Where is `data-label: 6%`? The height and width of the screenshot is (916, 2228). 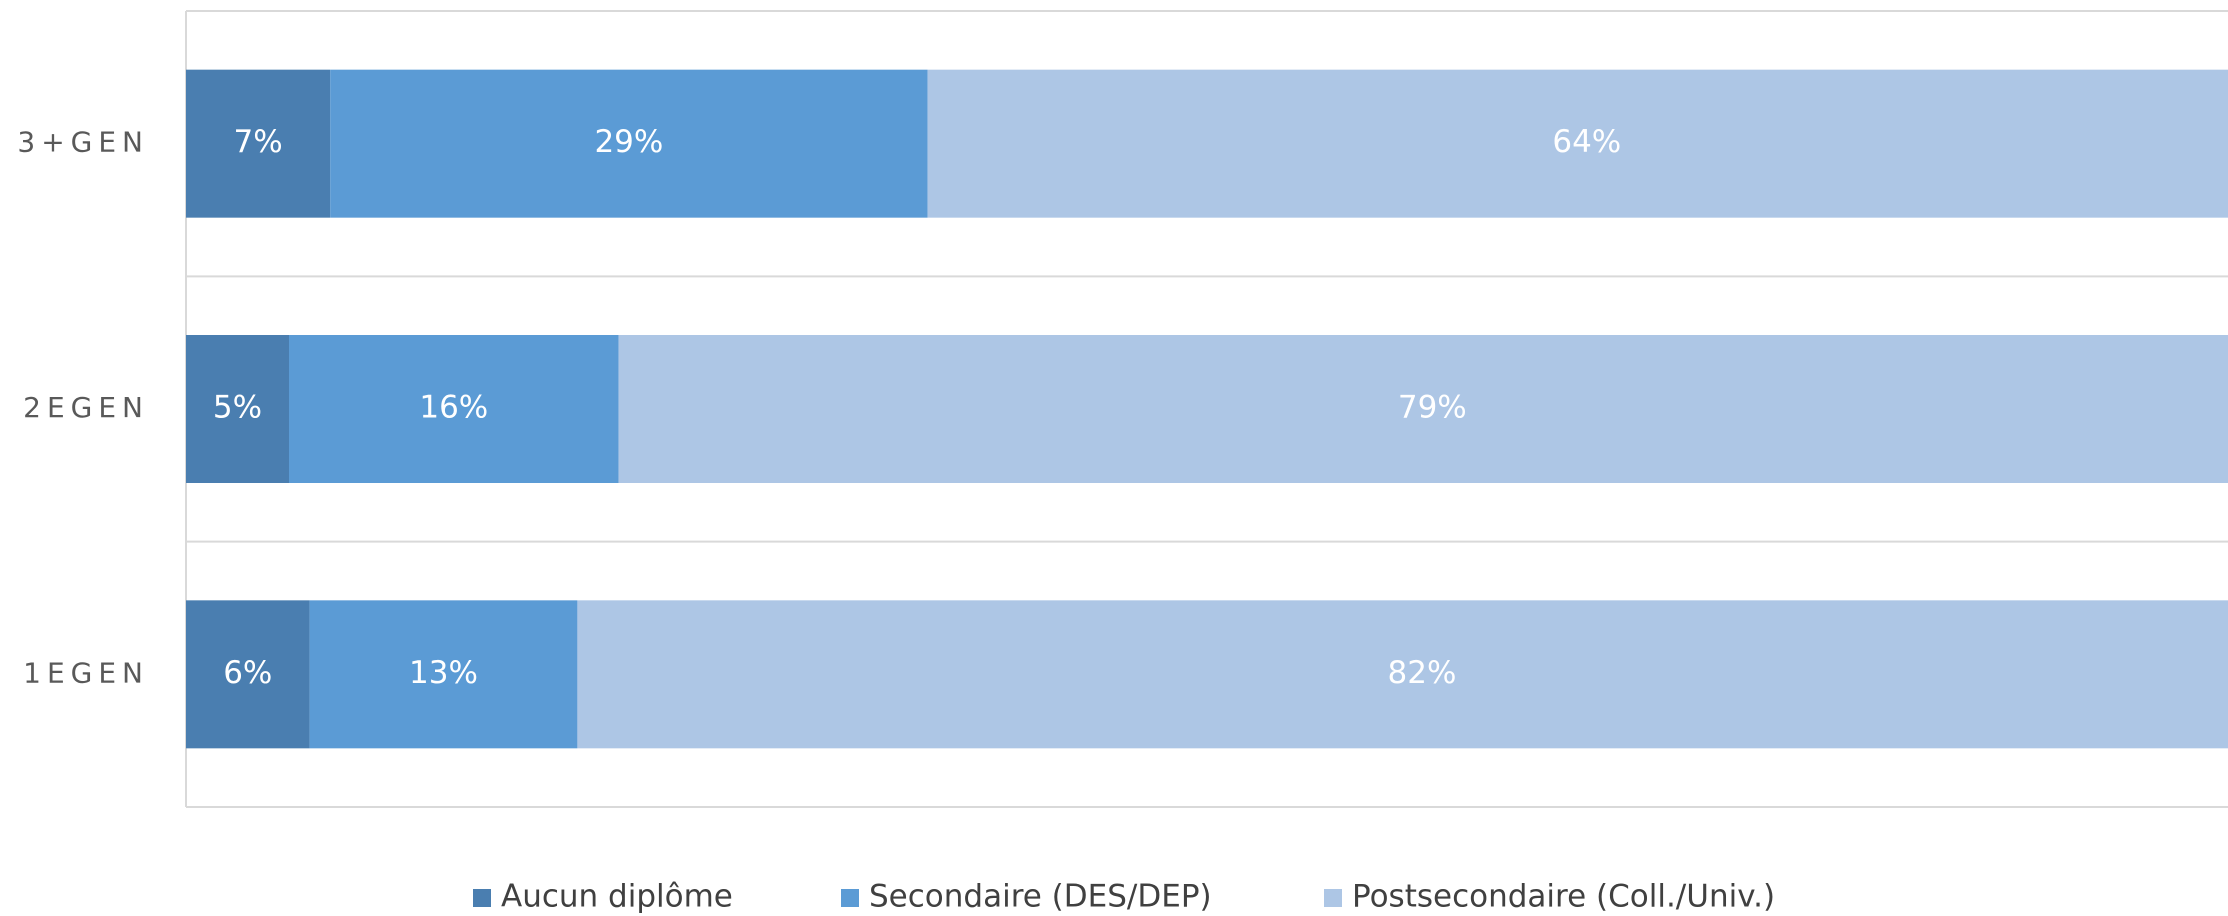 data-label: 6% is located at coordinates (247, 673).